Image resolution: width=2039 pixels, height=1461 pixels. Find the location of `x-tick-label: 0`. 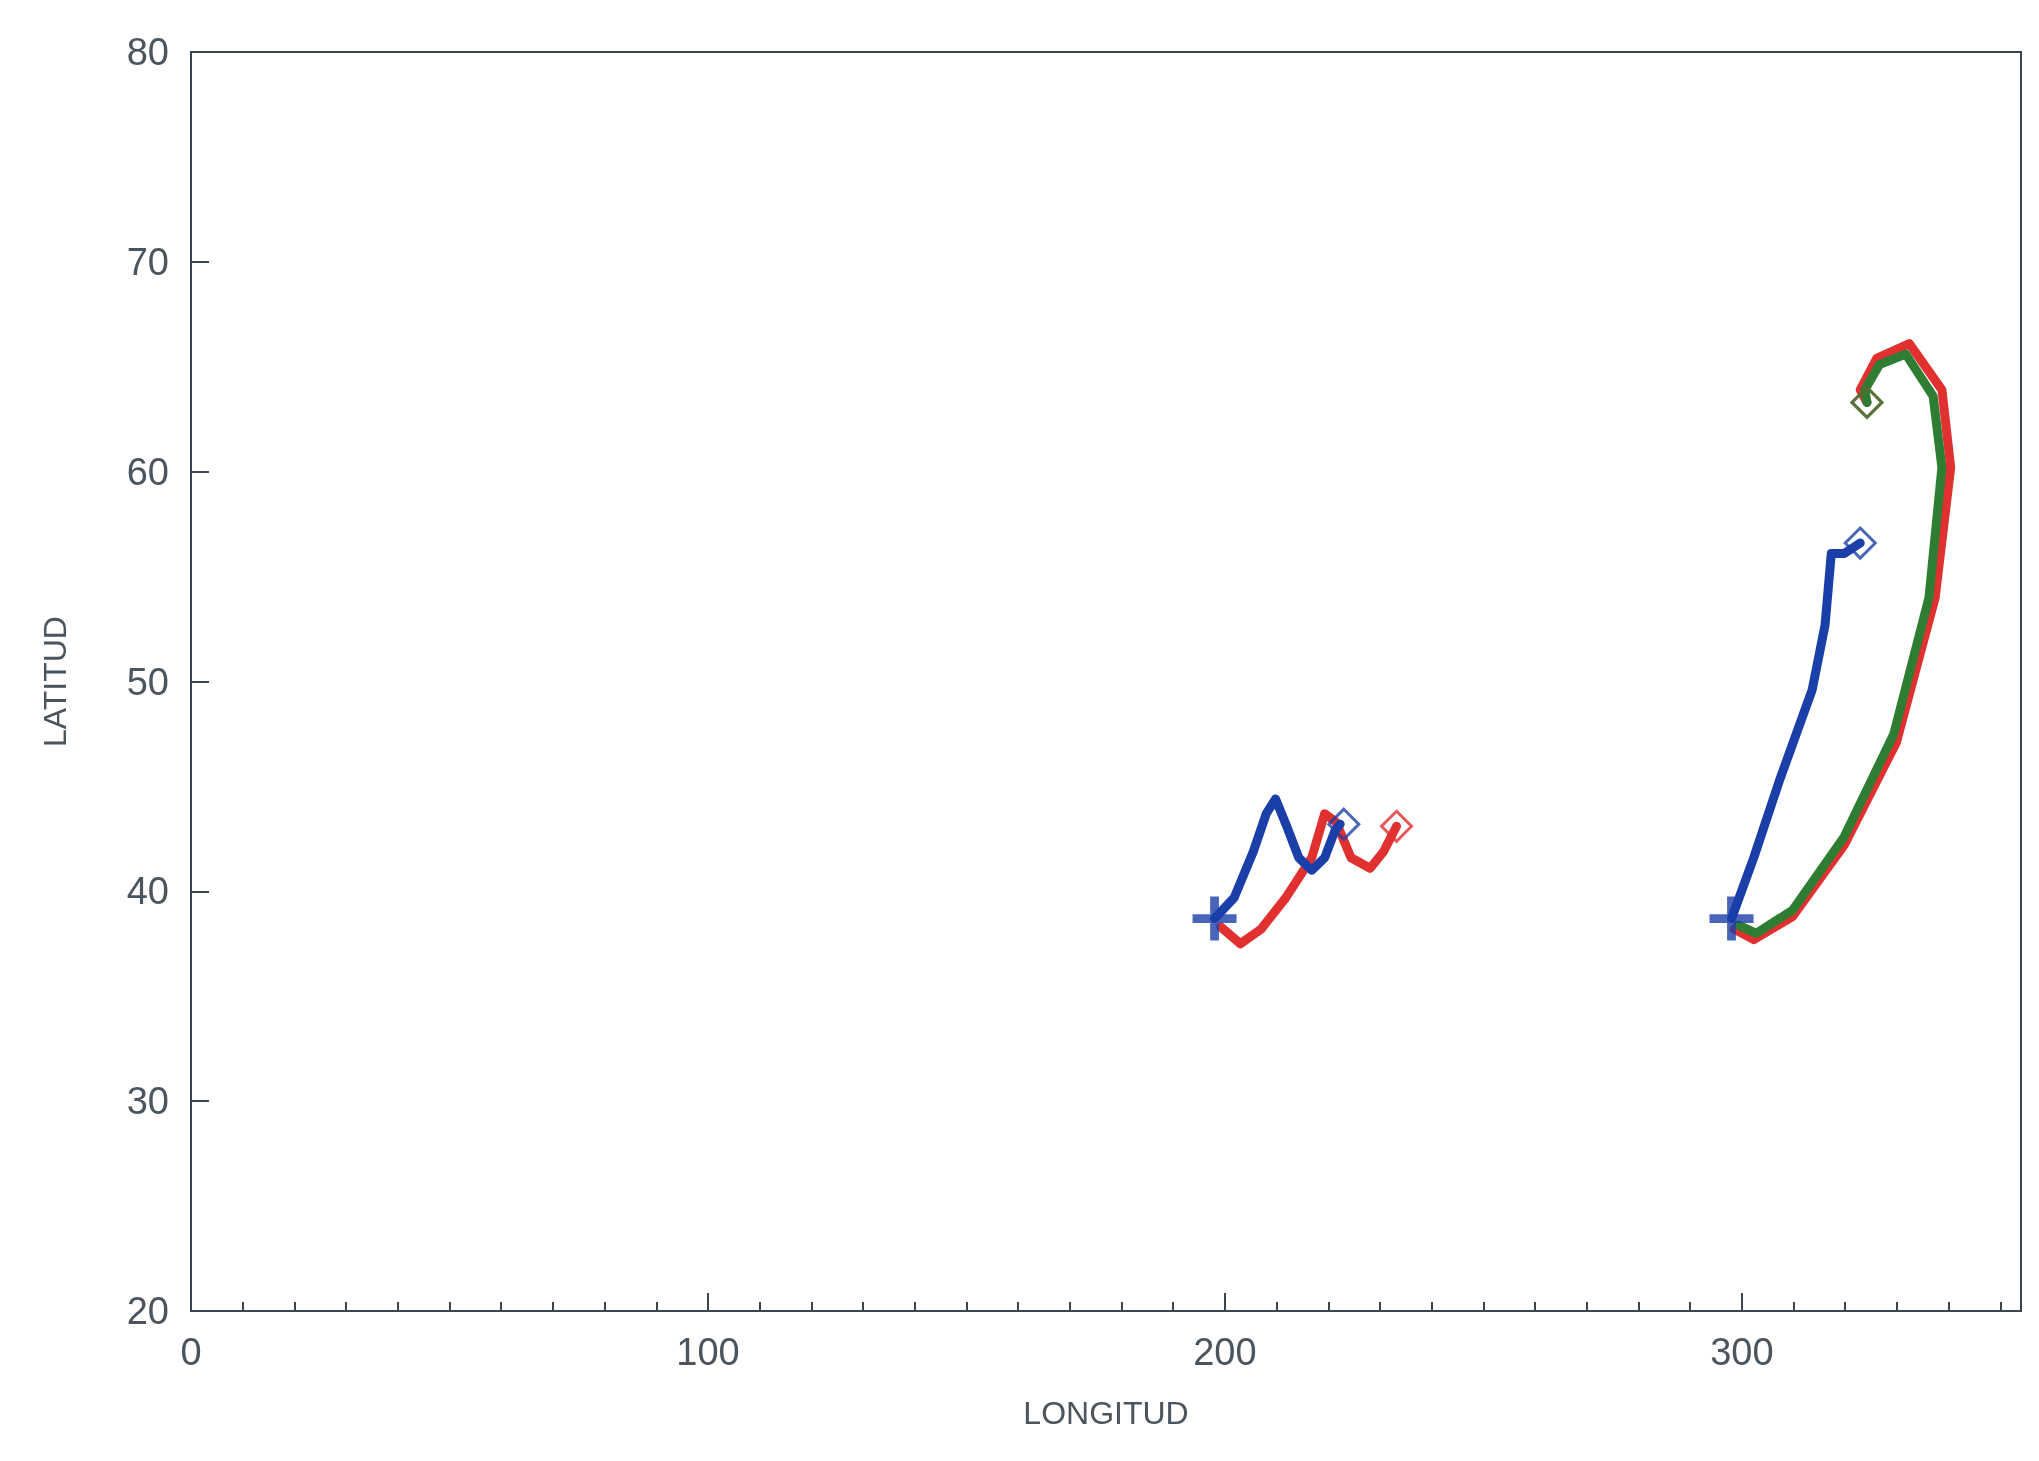

x-tick-label: 0 is located at coordinates (191, 1352).